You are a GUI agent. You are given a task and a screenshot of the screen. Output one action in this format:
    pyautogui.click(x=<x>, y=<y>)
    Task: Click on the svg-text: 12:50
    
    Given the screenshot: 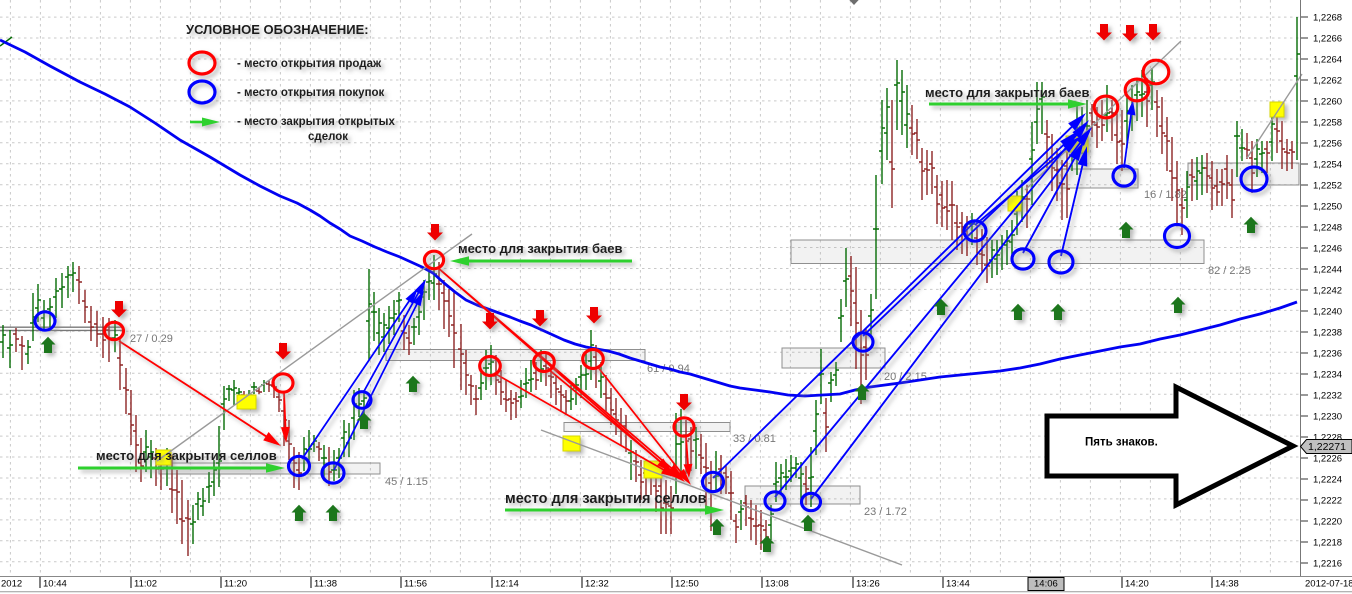 What is the action you would take?
    pyautogui.click(x=687, y=584)
    